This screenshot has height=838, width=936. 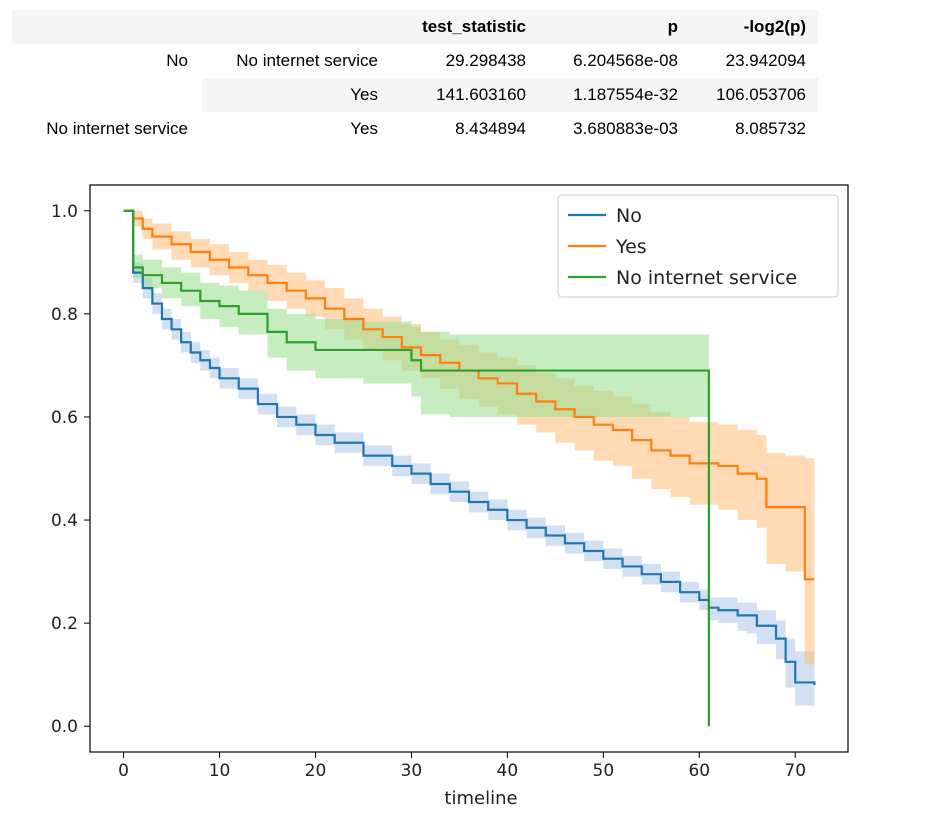 I want to click on cell-neglog2p: 23.942094, so click(x=765, y=60).